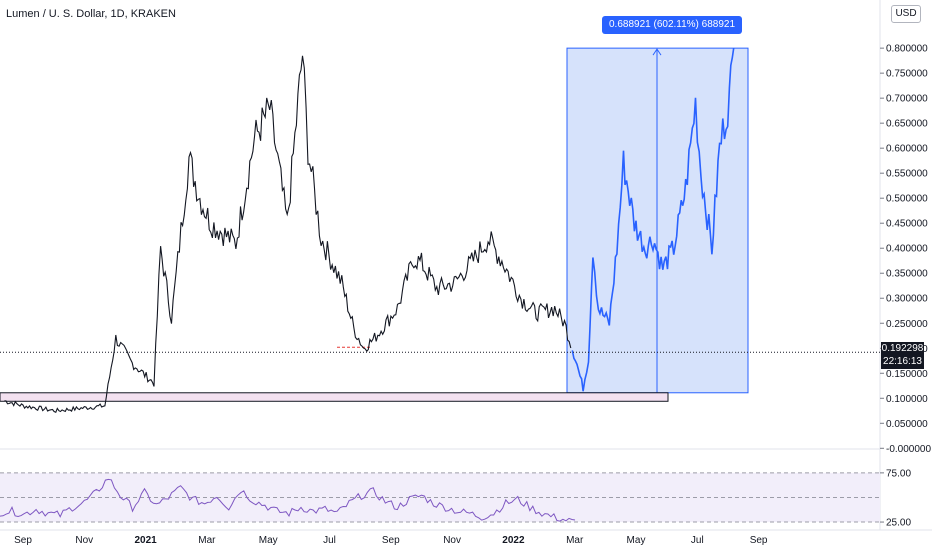  What do you see at coordinates (907, 249) in the screenshot?
I see `price-tick-label: 0.400000` at bounding box center [907, 249].